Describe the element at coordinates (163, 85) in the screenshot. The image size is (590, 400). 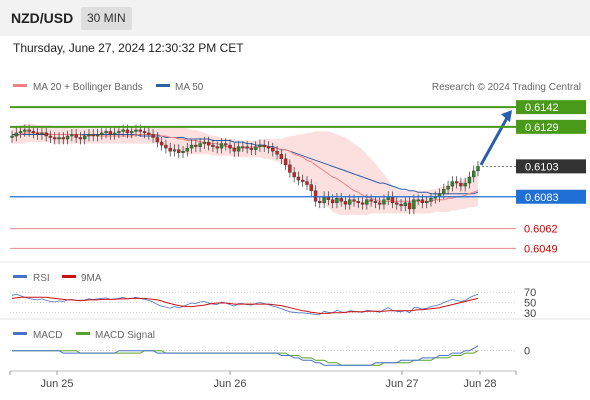
I see `ma50-legend-swatch` at that location.